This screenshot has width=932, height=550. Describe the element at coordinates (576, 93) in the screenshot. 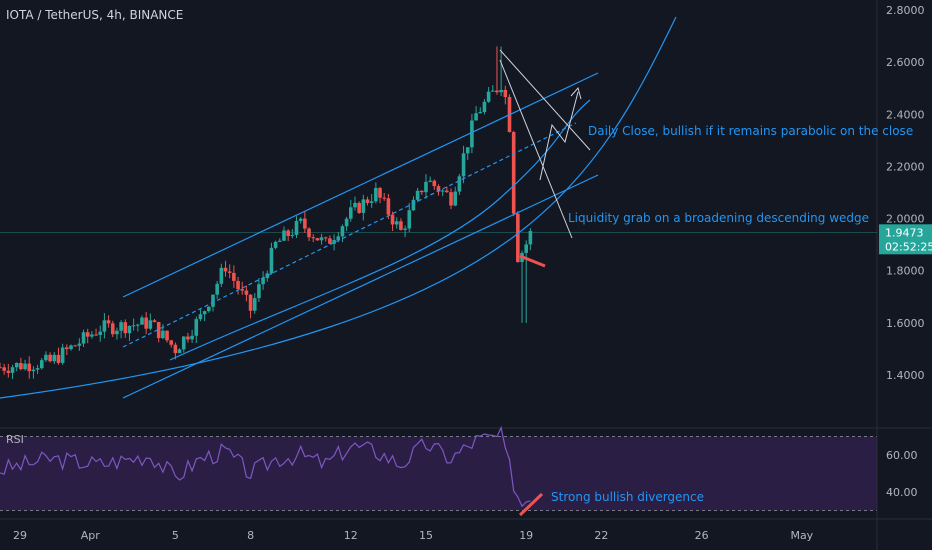

I see `projection-arrowhead` at that location.